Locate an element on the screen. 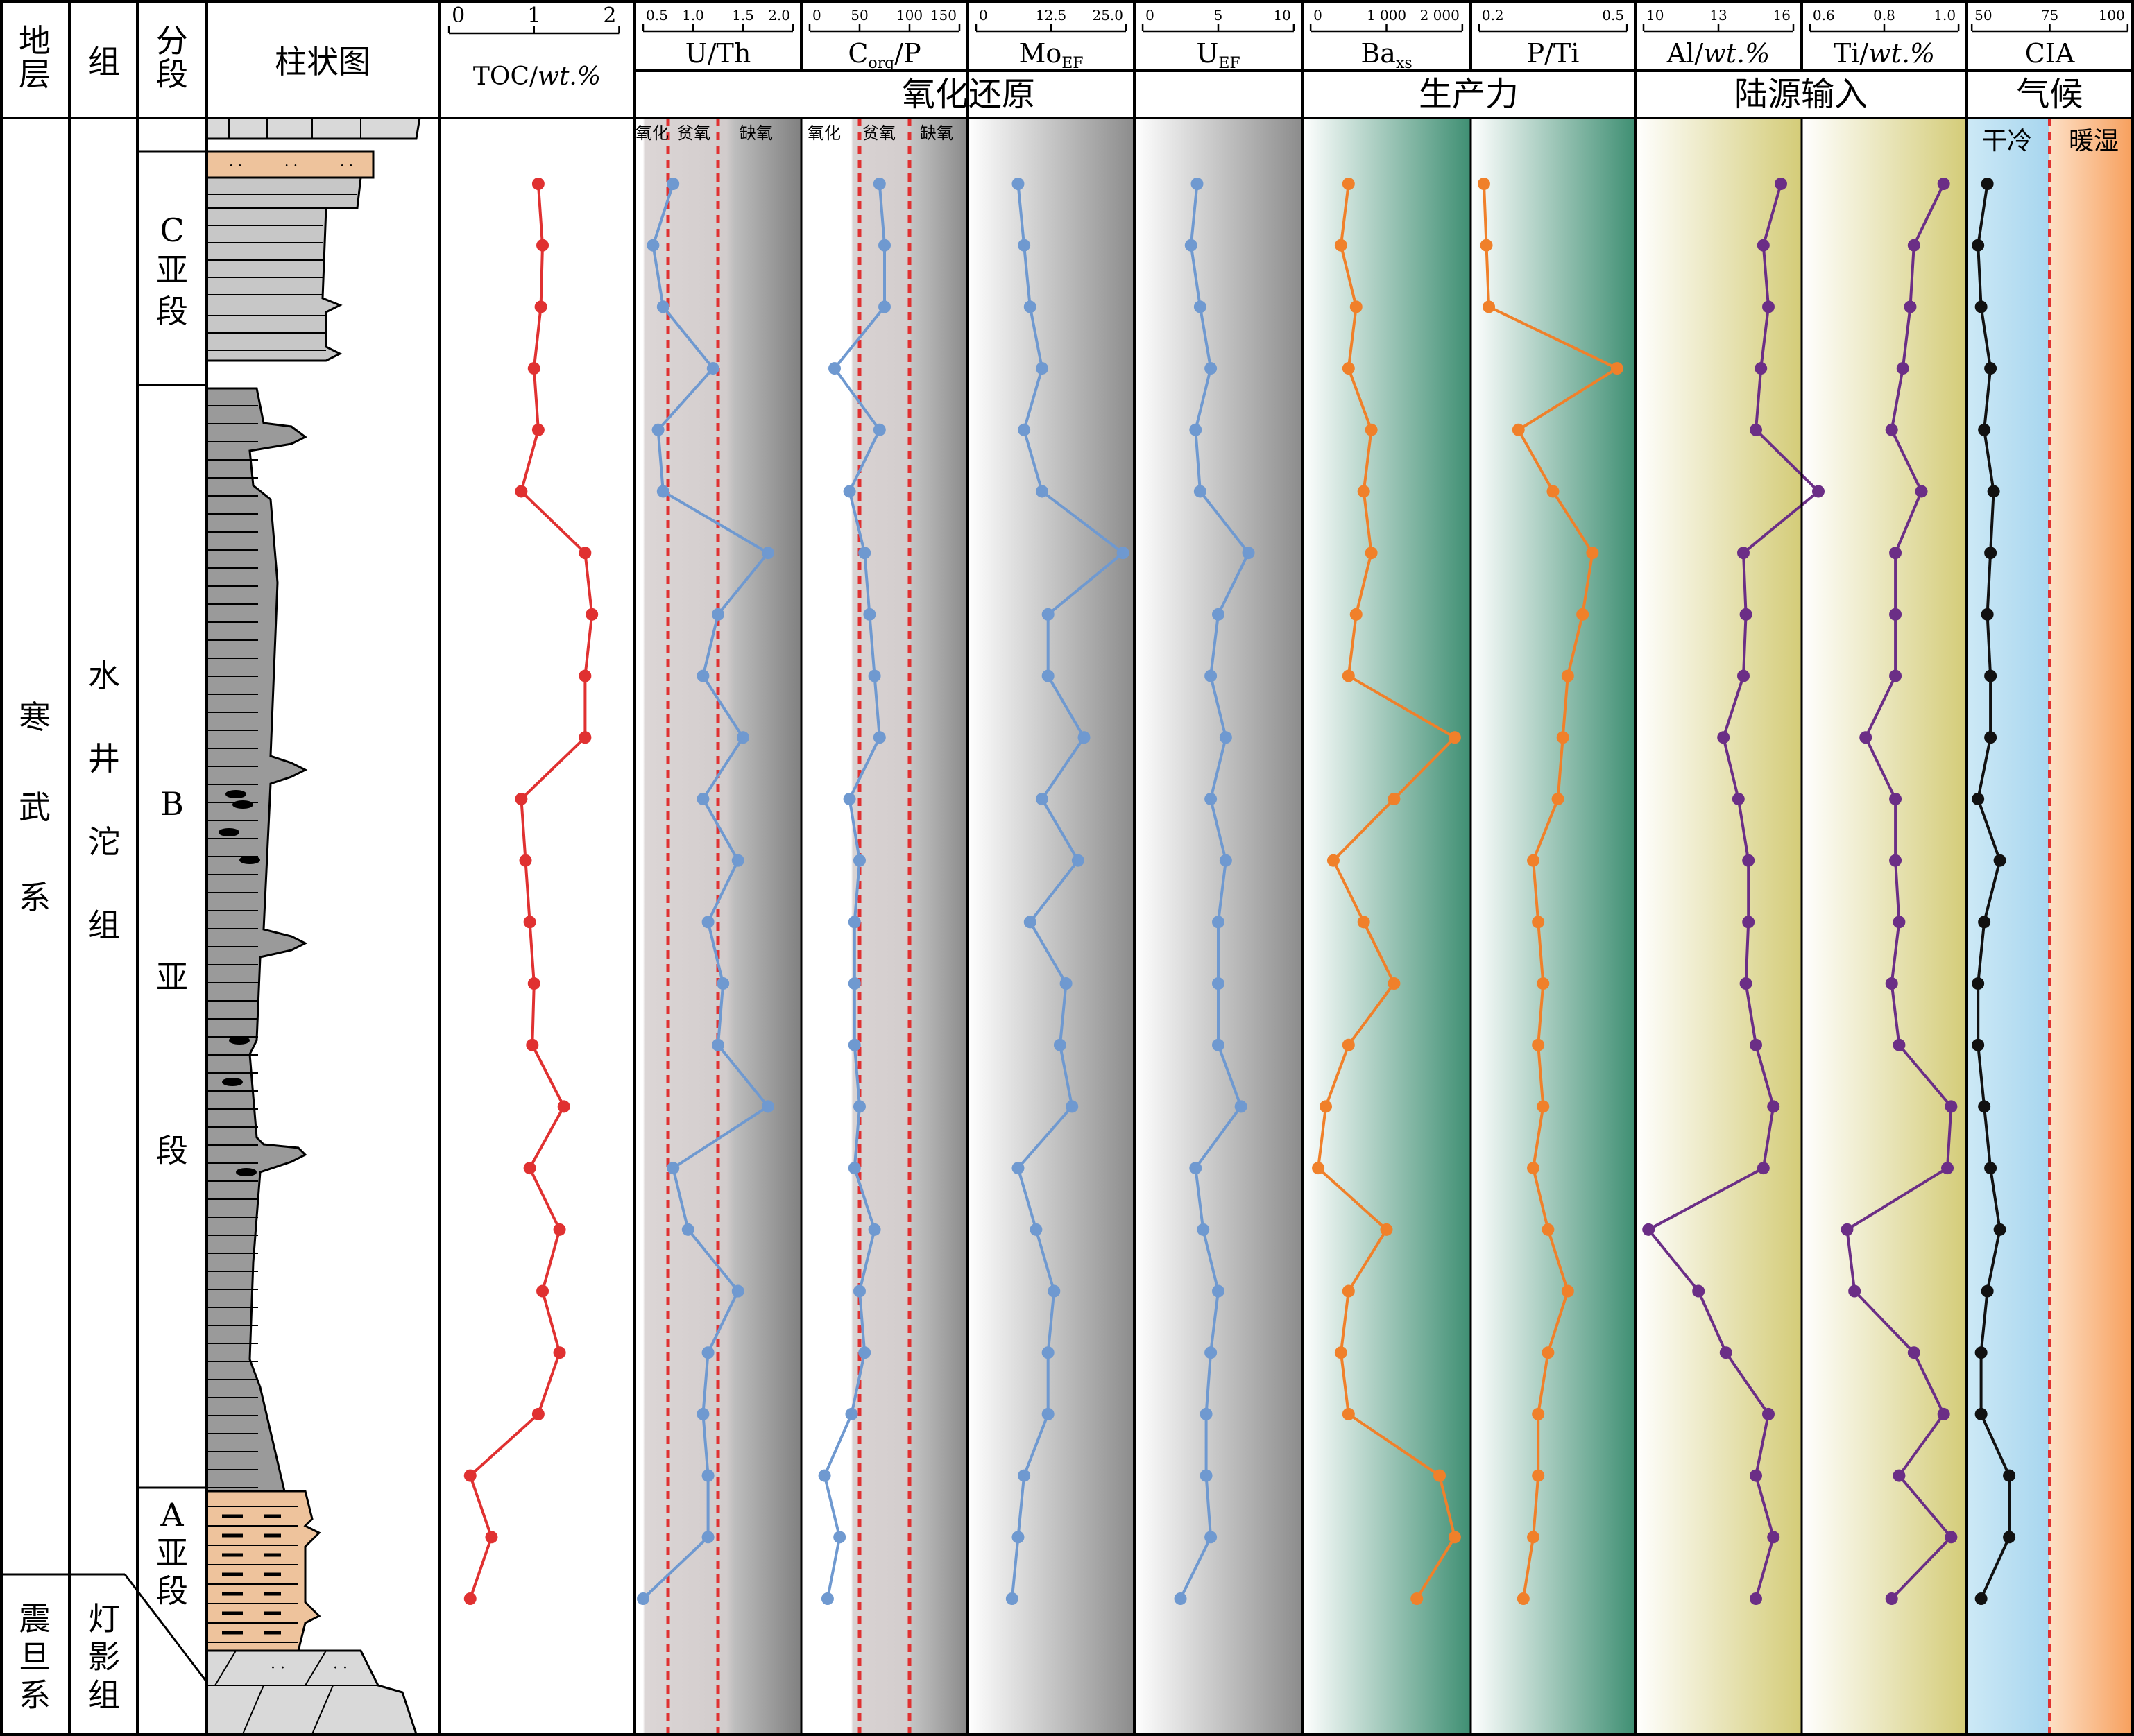 The height and width of the screenshot is (1736, 2134). member-b-char: 亚 is located at coordinates (172, 978).